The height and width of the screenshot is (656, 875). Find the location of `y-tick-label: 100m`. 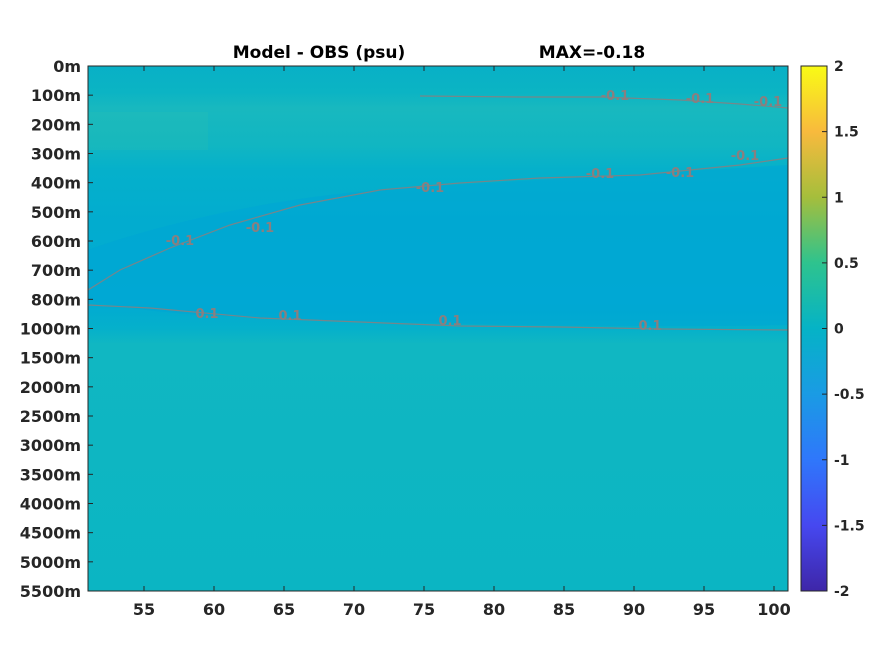

y-tick-label: 100m is located at coordinates (56, 95).